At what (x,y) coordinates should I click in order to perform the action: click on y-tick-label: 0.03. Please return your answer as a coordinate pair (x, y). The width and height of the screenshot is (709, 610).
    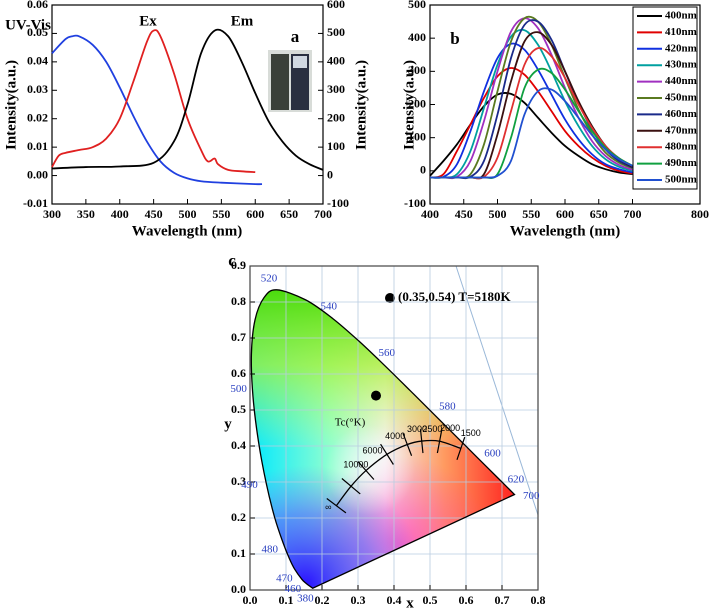
    Looking at the image, I should click on (37, 89).